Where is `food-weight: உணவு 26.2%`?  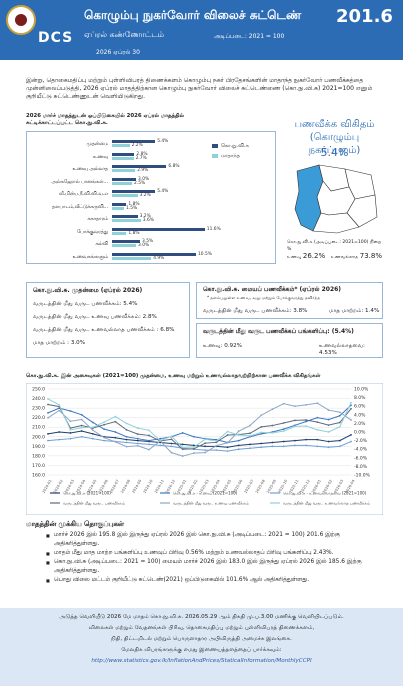
food-weight: உணவு 26.2% is located at coordinates (306, 257).